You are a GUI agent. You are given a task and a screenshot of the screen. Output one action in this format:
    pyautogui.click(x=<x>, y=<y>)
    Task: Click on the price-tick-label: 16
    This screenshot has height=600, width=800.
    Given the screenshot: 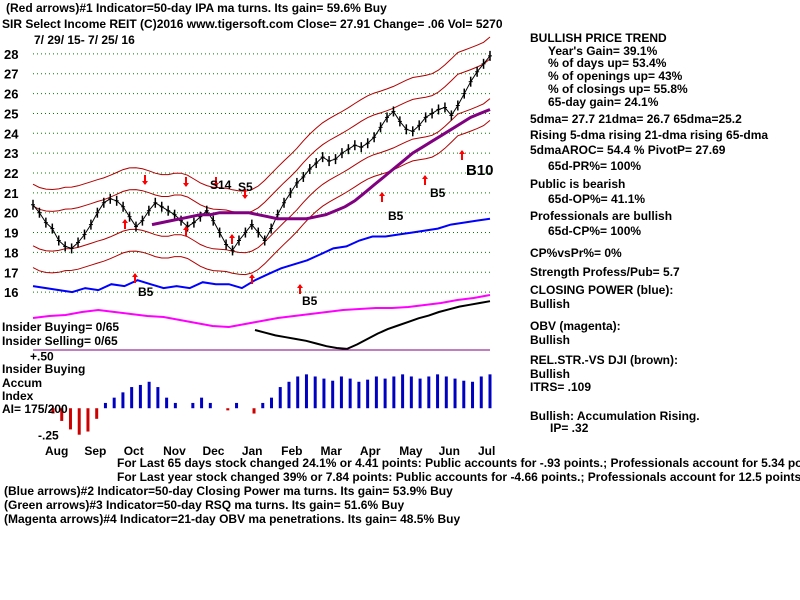 What is the action you would take?
    pyautogui.click(x=11, y=292)
    